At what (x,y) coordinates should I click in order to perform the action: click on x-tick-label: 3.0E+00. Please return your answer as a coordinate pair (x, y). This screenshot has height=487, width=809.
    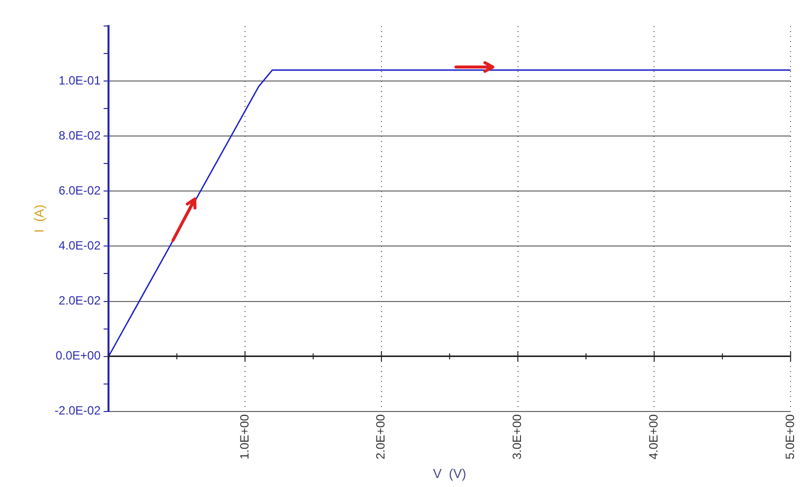
    Looking at the image, I should click on (517, 437).